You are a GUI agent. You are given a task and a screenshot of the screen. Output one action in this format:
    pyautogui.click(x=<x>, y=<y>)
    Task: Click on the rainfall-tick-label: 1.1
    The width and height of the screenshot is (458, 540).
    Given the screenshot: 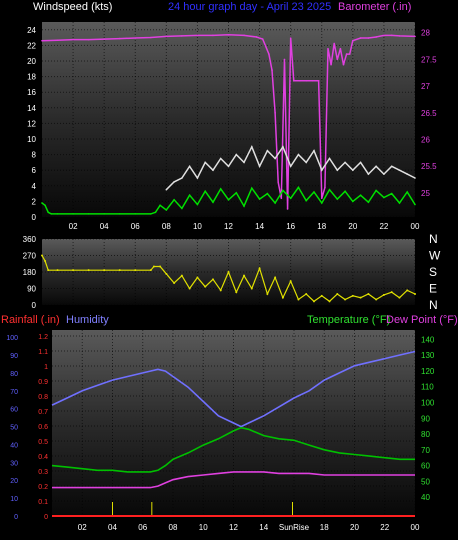 What is the action you would take?
    pyautogui.click(x=43, y=352)
    